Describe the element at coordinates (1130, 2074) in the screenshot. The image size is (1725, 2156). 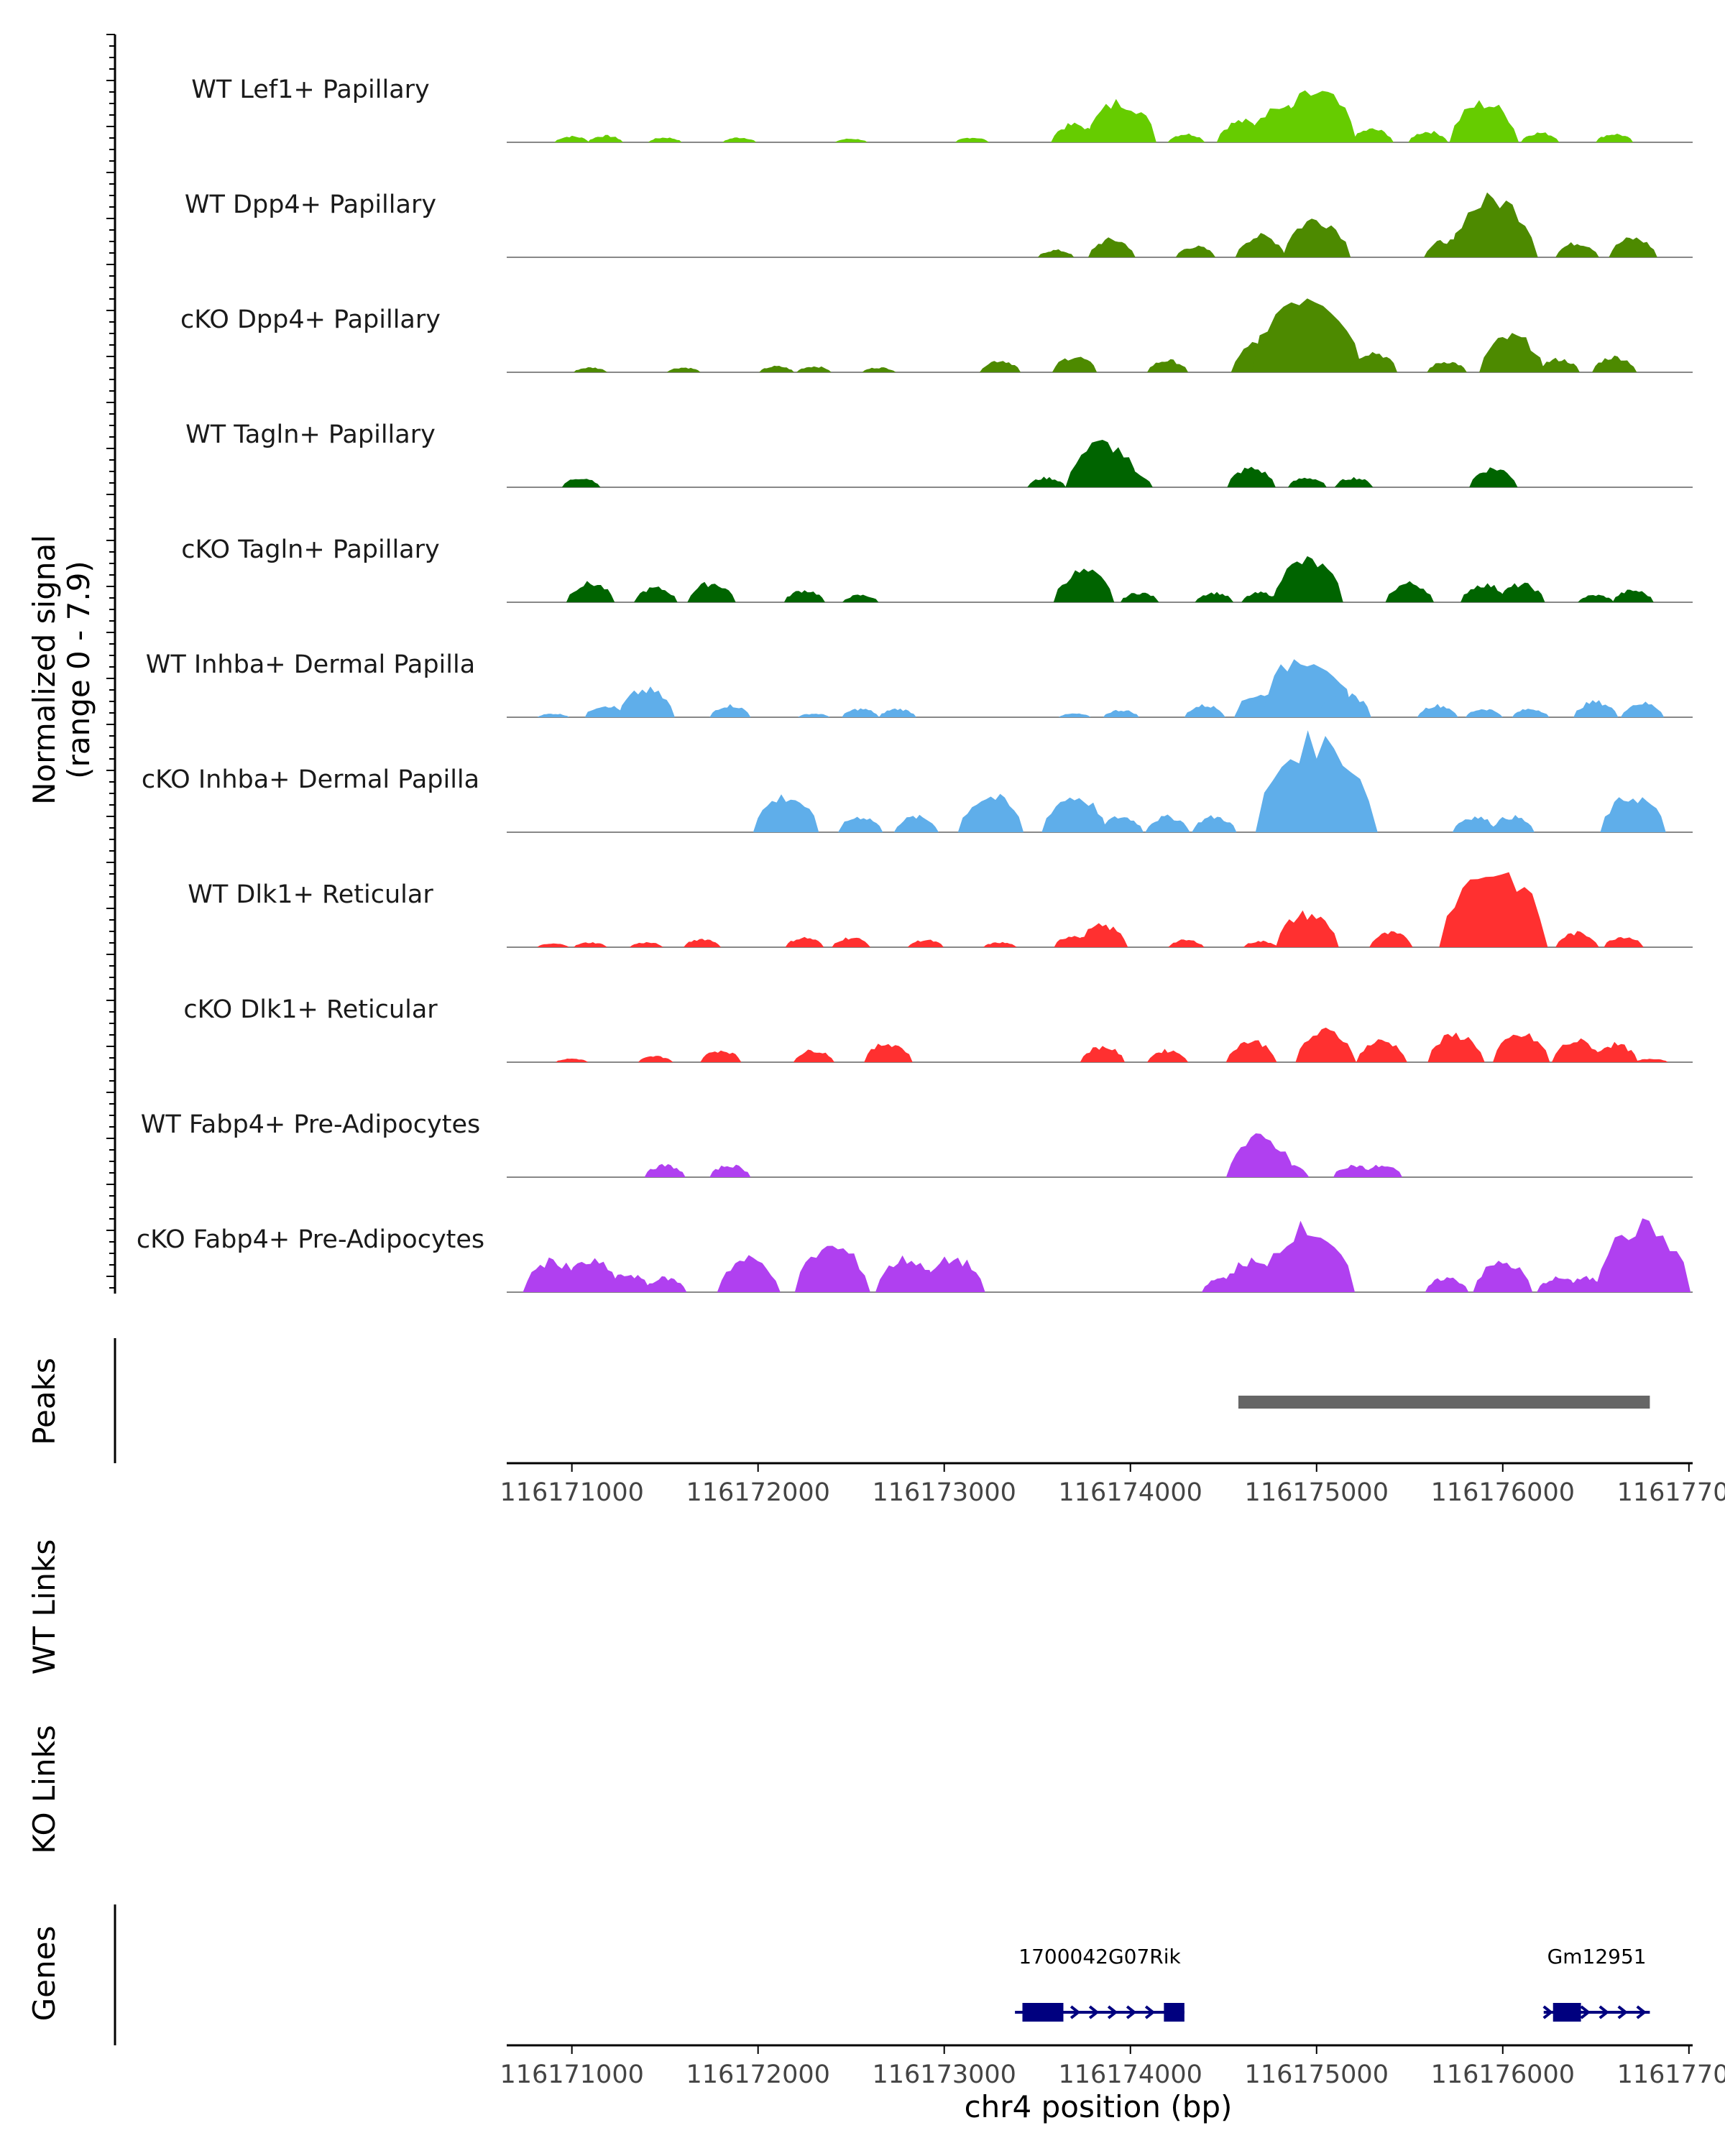
I see `x-bottom-tick-label: 116174000` at that location.